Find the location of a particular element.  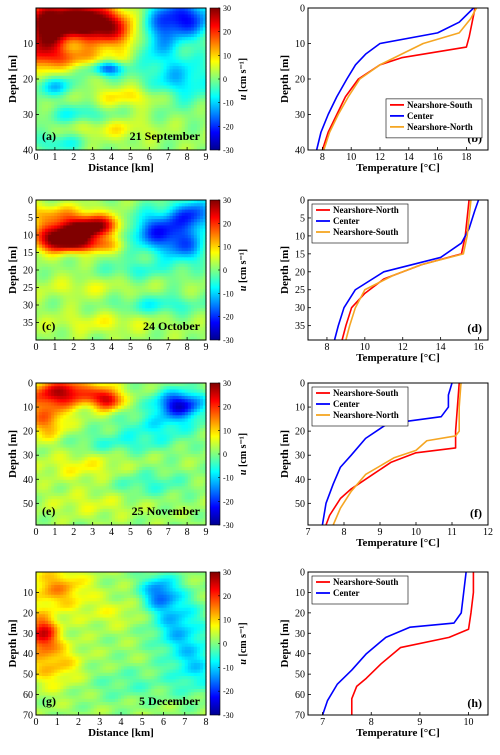

colorbar-unit: [cm s⁻¹] is located at coordinates (243, 75).